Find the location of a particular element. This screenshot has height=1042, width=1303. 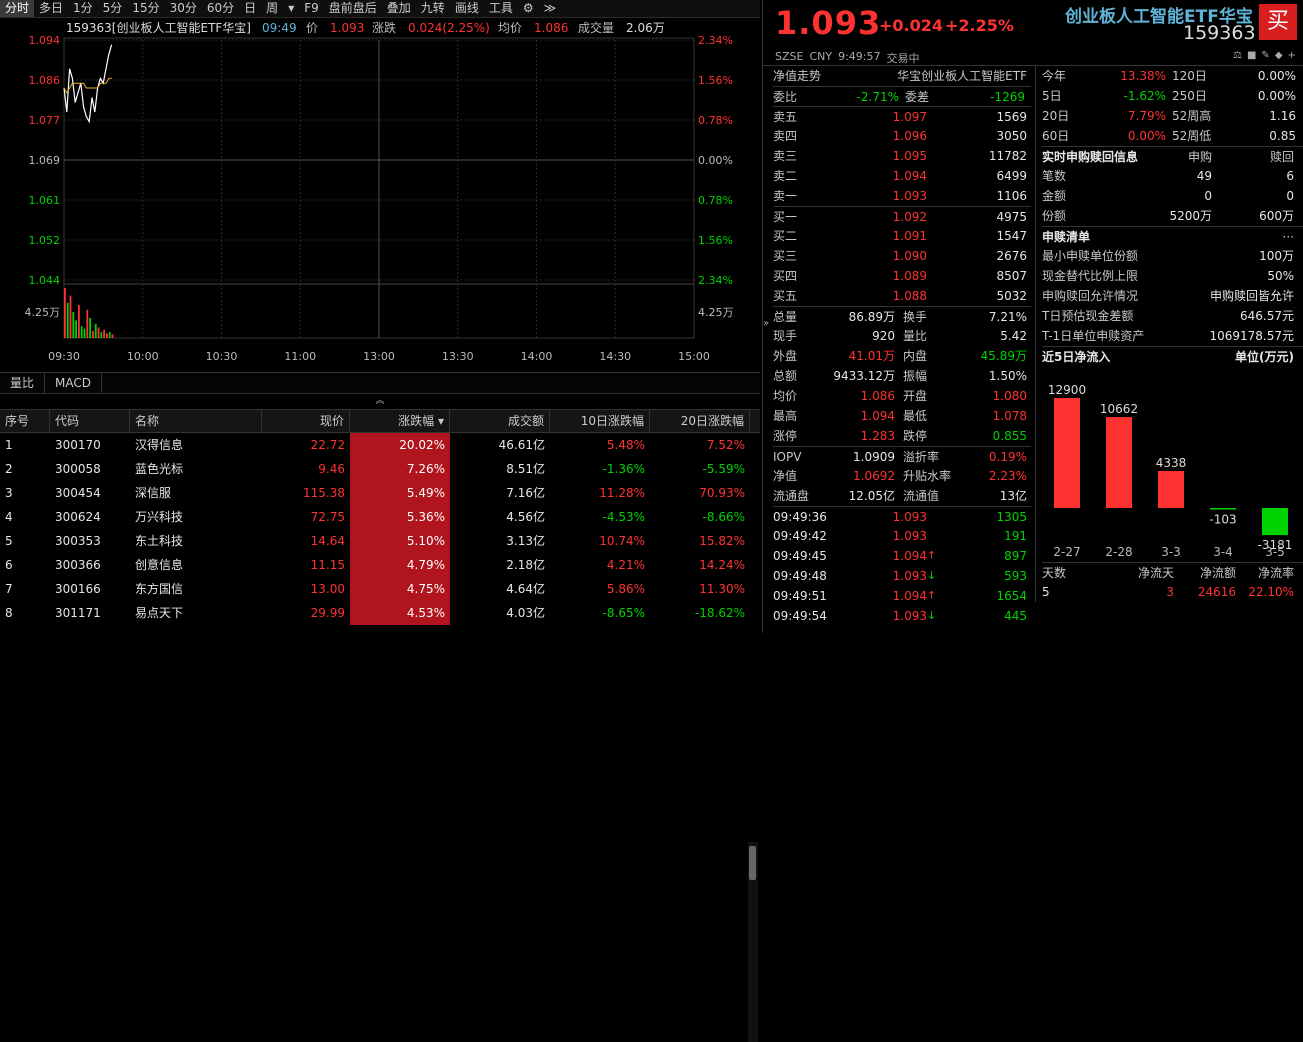

toolbar-item: 工具 is located at coordinates (500, 8).